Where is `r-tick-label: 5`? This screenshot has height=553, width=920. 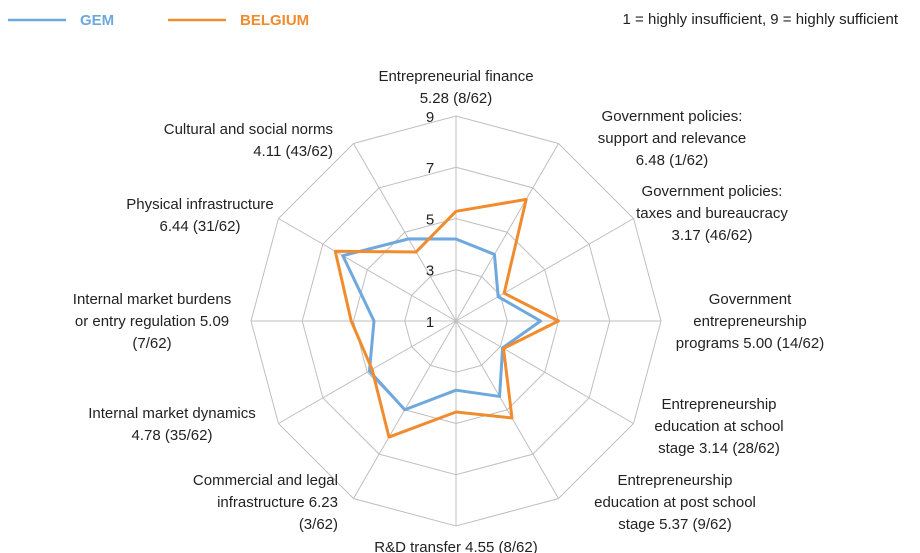 r-tick-label: 5 is located at coordinates (430, 219).